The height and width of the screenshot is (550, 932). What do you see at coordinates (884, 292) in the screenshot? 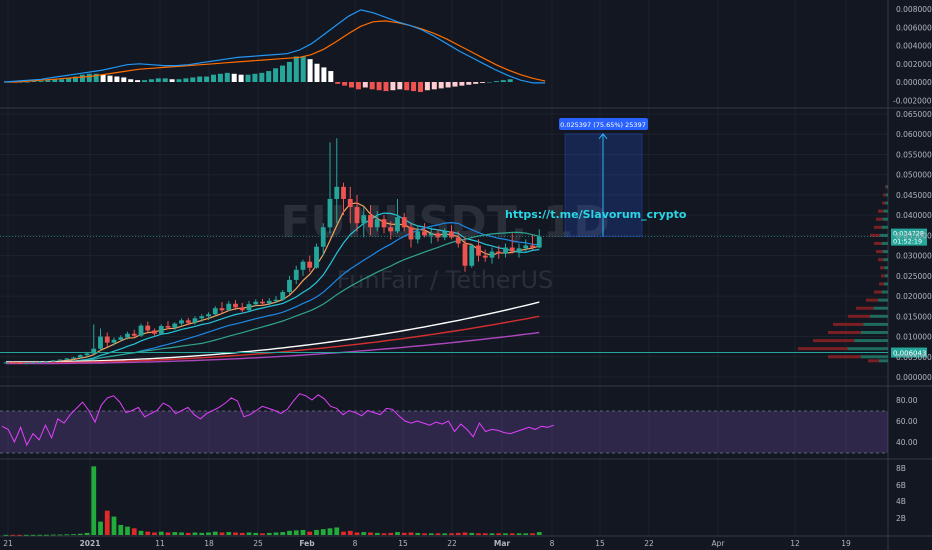
I see `profile-bar-buy` at bounding box center [884, 292].